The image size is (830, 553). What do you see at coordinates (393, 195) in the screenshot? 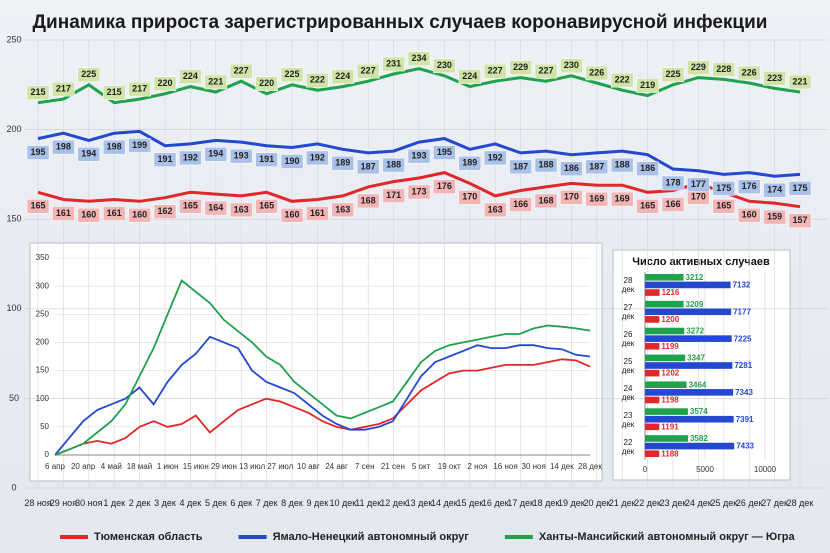
I see `data-label: 171` at bounding box center [393, 195].